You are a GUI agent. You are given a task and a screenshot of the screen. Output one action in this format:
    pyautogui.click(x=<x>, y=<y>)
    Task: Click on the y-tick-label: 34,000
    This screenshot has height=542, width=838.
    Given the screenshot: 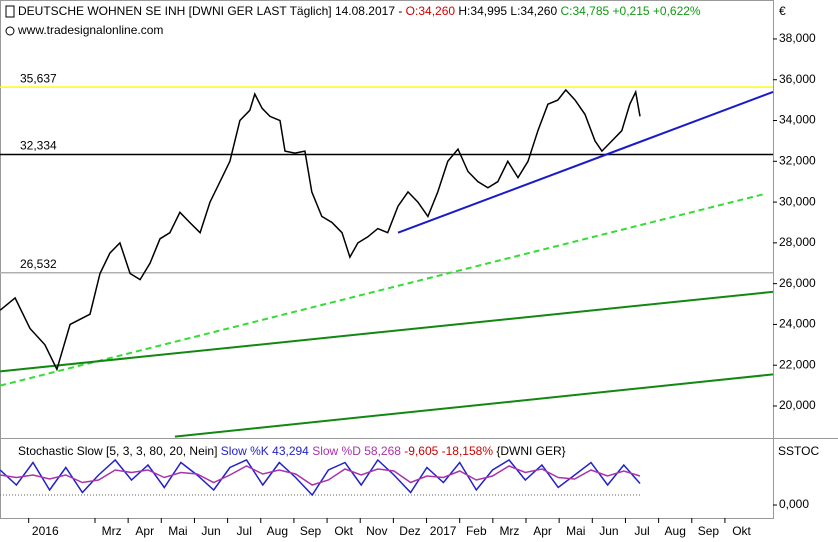 What is the action you would take?
    pyautogui.click(x=797, y=120)
    